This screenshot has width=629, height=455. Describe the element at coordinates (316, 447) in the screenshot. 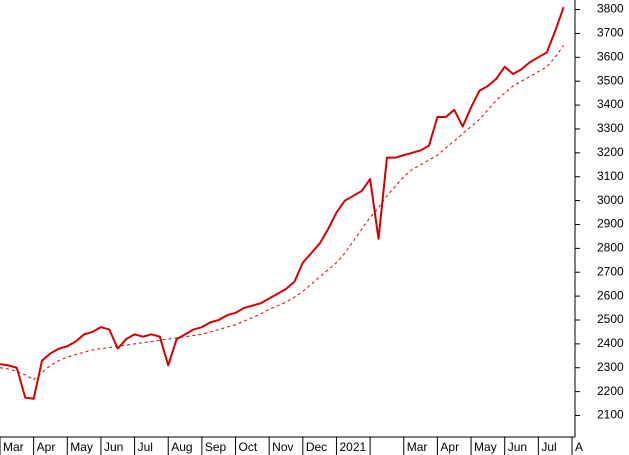

I see `x-tick-label: Dec` at that location.